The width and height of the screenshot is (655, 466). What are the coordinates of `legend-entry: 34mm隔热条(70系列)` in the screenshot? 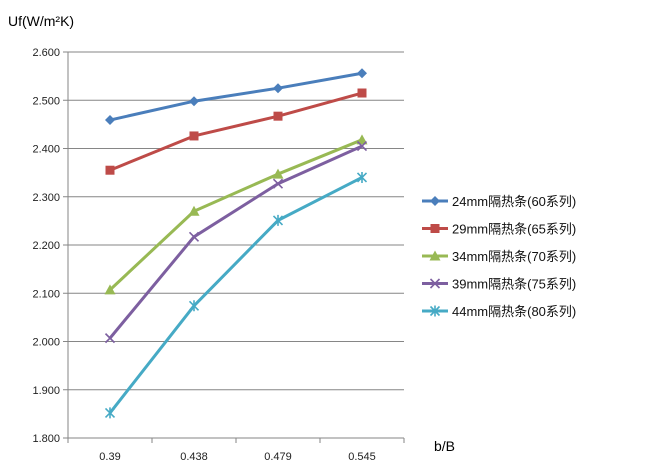 It's located at (499, 256).